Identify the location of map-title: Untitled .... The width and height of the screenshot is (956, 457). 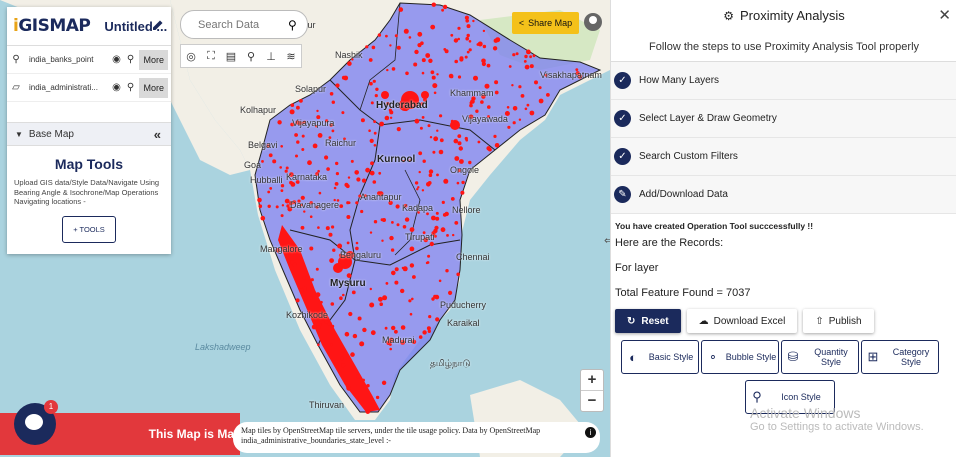
(136, 26).